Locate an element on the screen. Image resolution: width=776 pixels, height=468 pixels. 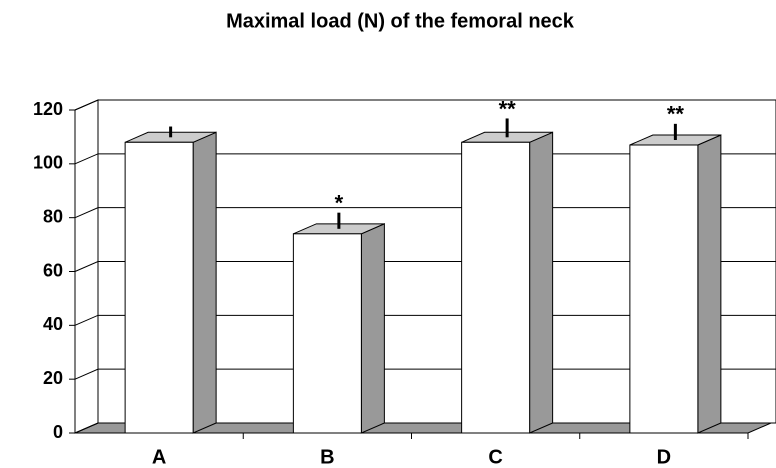
x-tick-label: A is located at coordinates (159, 457).